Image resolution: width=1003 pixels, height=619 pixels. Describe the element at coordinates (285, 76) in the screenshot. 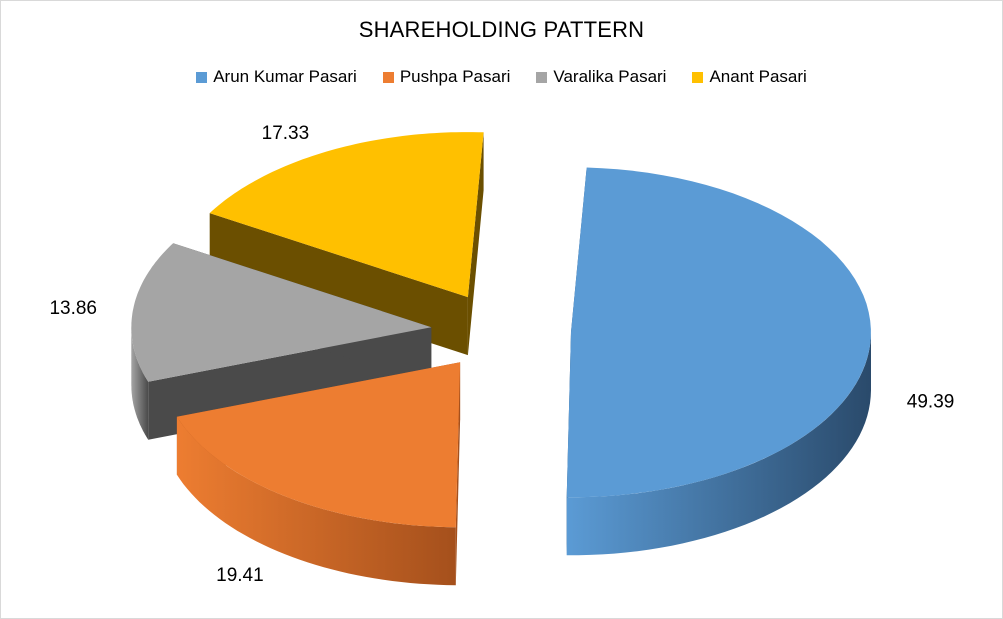

I see `legend-label-arun: Arun Kumar Pasari` at that location.